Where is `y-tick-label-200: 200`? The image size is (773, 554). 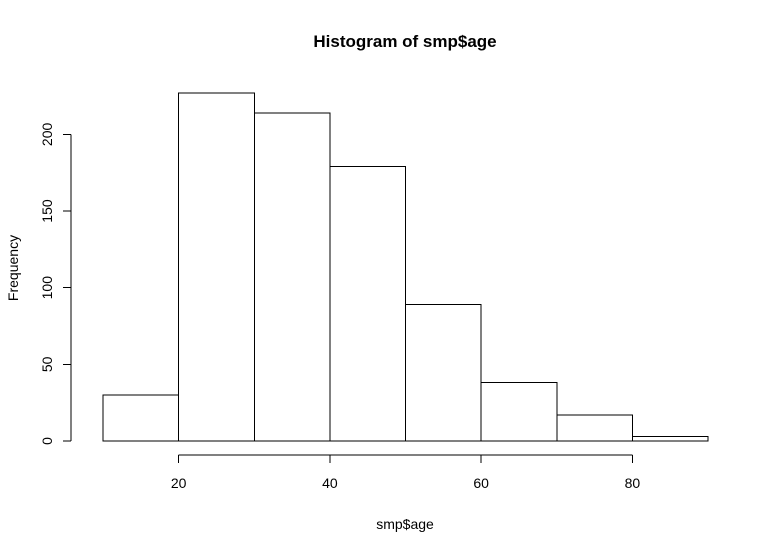 y-tick-label-200: 200 is located at coordinates (47, 134).